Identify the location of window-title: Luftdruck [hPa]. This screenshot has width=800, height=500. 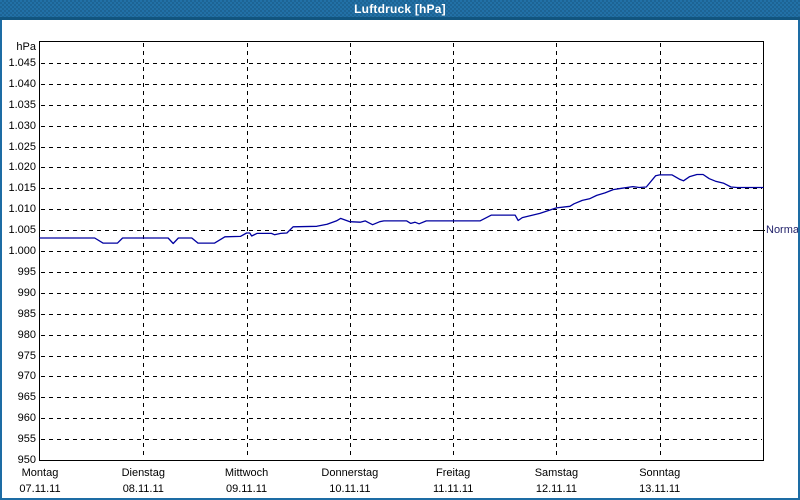
(400, 9).